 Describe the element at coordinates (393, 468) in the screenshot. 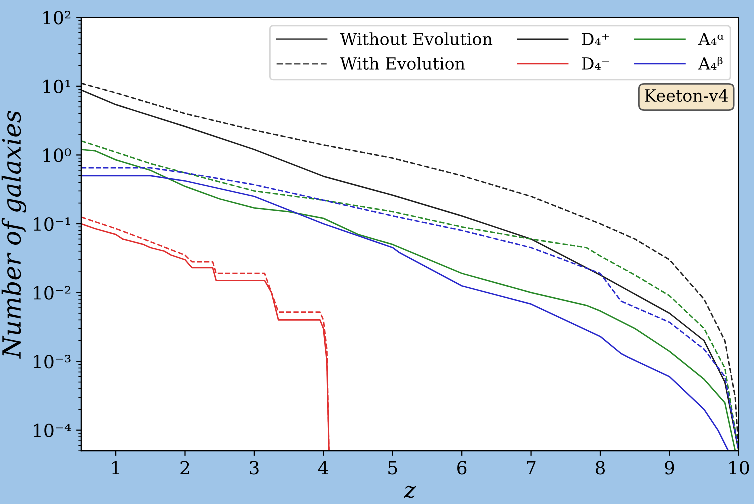

I see `x-tick-label: 5` at that location.